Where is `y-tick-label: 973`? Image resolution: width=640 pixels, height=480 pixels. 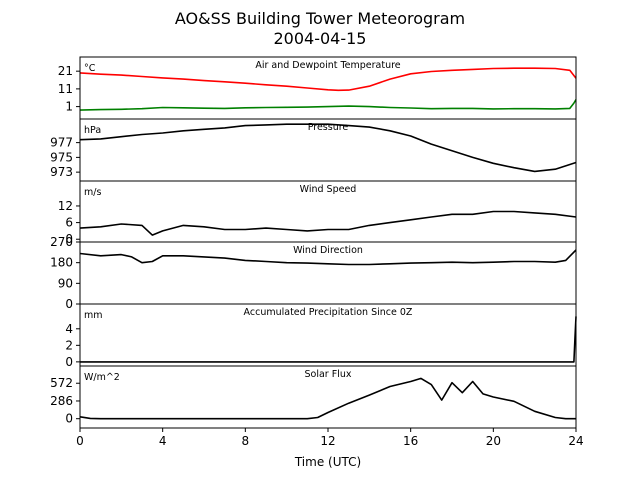 y-tick-label: 973 is located at coordinates (61, 172).